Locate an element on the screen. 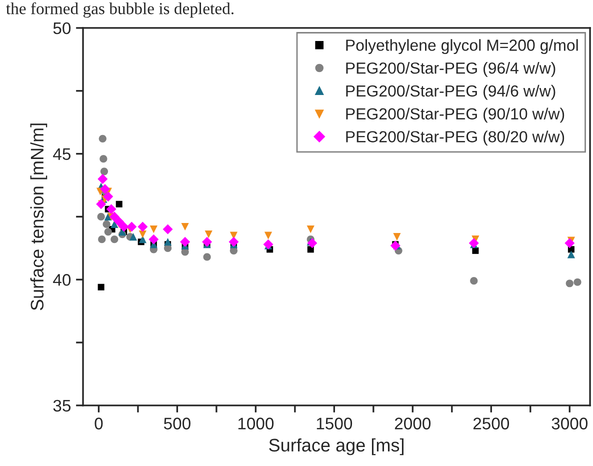 The width and height of the screenshot is (593, 466). text: the formed gas bubble is depleted. is located at coordinates (120, 10).